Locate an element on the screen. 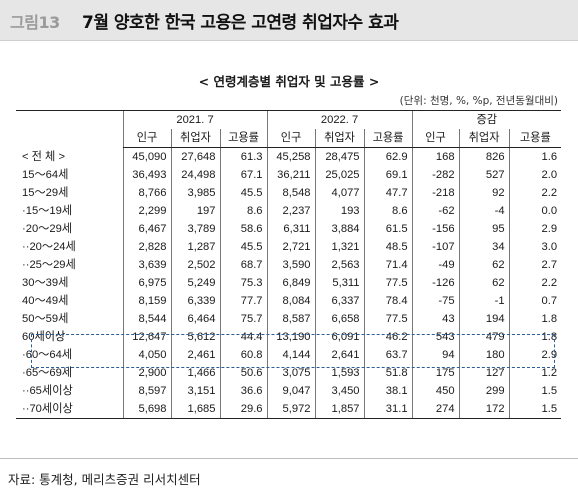 The image size is (578, 496). table-cell: 61.3 is located at coordinates (243, 156).